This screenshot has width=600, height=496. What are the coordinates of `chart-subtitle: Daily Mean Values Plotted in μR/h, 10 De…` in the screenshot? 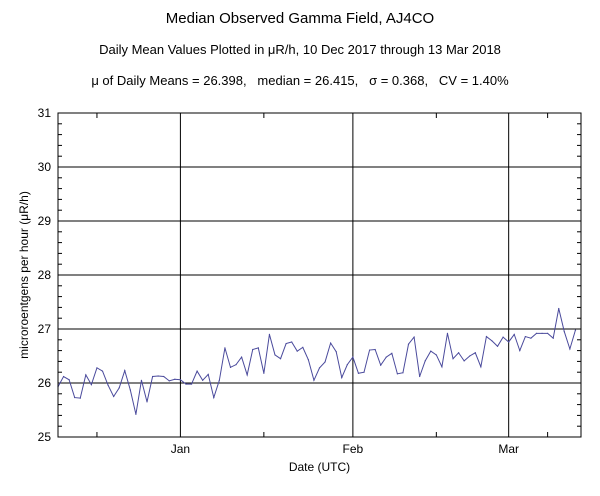 It's located at (300, 49).